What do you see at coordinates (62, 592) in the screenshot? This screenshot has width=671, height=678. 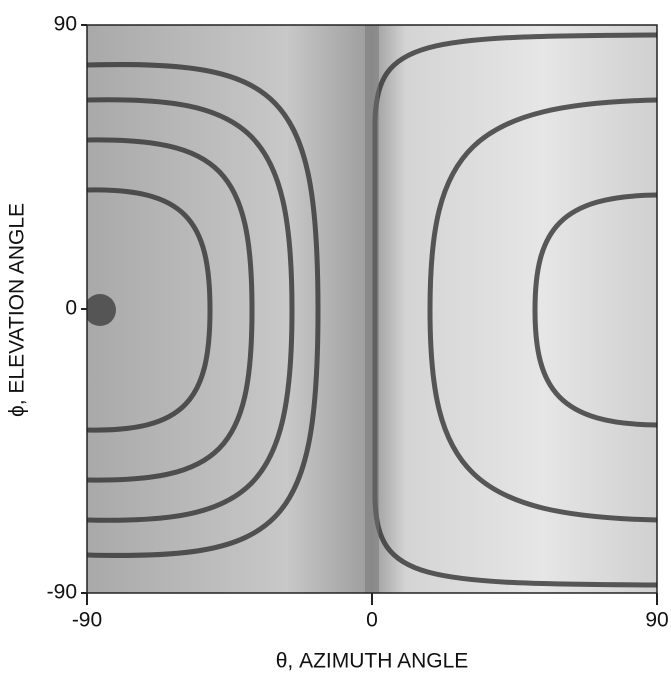 I see `y-tick-label: -90` at bounding box center [62, 592].